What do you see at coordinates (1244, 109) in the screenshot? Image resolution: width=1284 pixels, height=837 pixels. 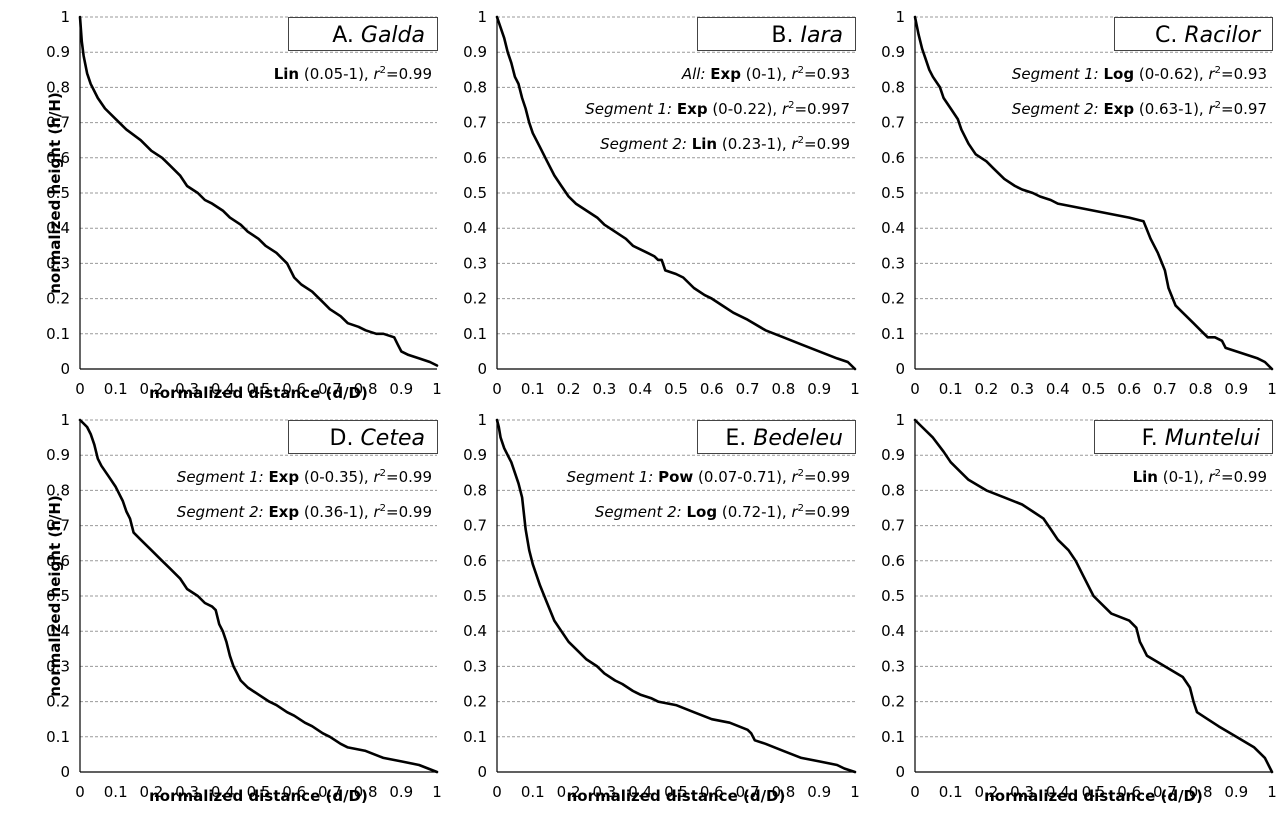 I see `annotation-part: =0.97` at bounding box center [1244, 109].